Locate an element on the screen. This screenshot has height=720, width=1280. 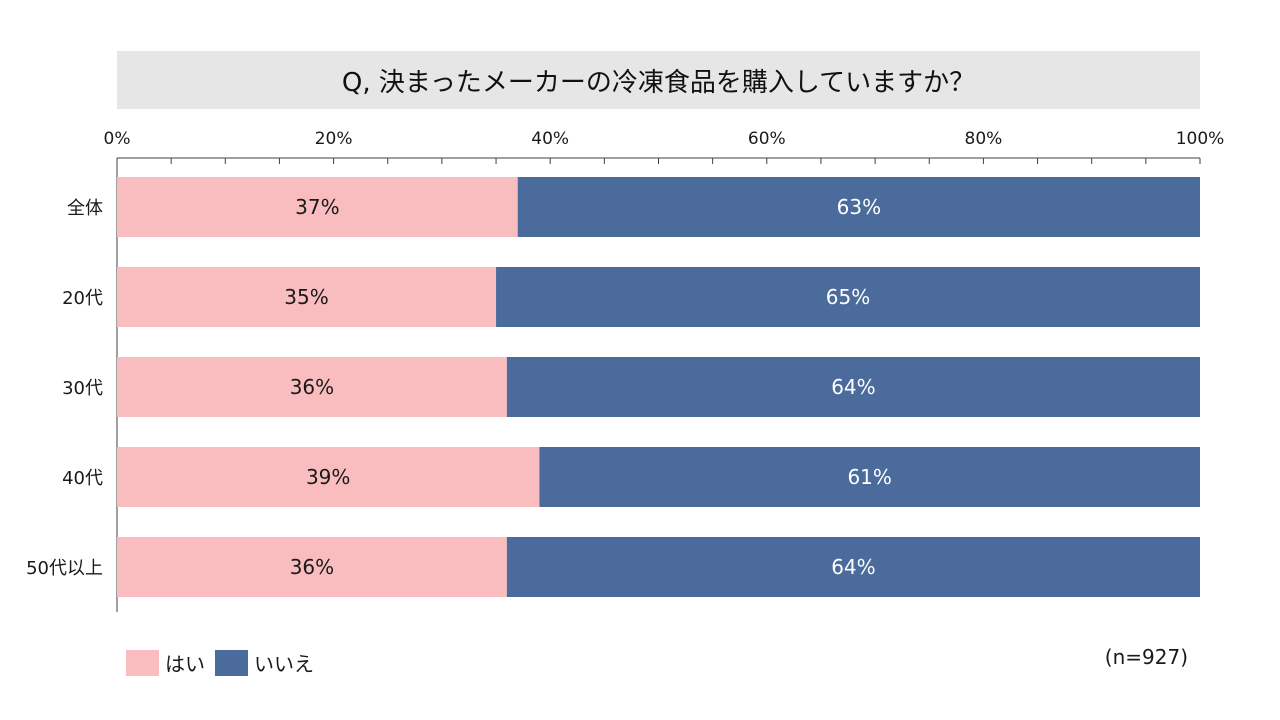
category-label: 全体 is located at coordinates (85, 208).